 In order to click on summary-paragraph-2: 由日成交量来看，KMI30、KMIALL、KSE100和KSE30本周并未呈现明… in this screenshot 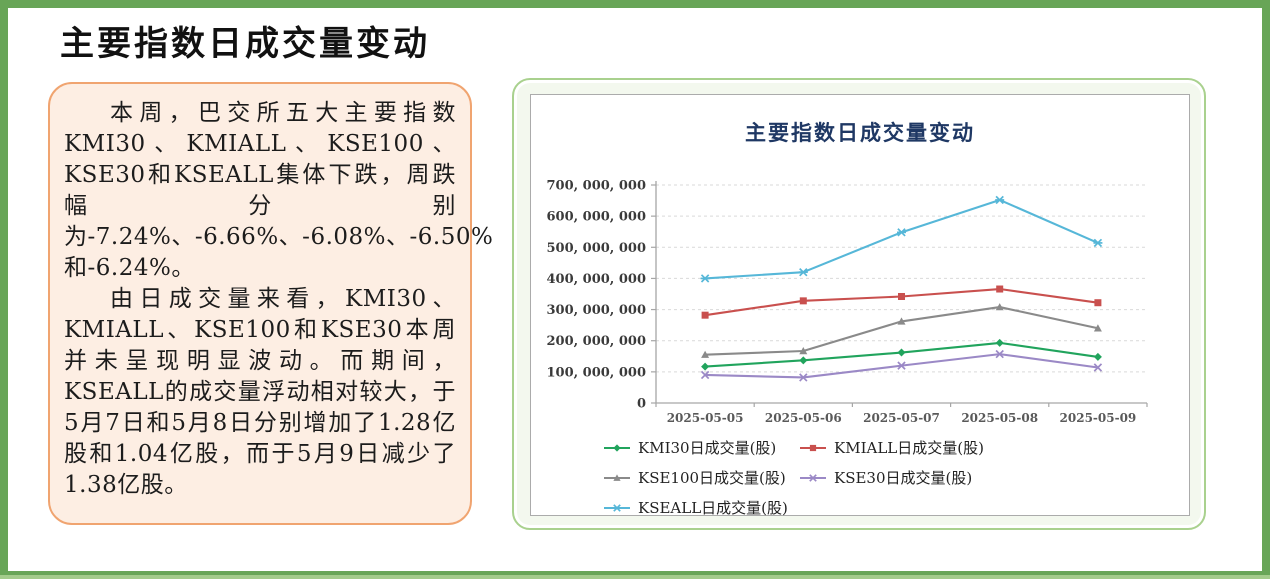, I will do `click(260, 392)`.